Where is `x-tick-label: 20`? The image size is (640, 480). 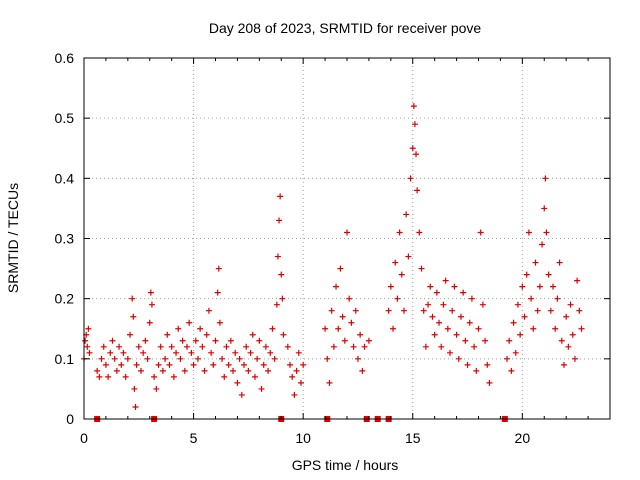 x-tick-label: 20 is located at coordinates (523, 438).